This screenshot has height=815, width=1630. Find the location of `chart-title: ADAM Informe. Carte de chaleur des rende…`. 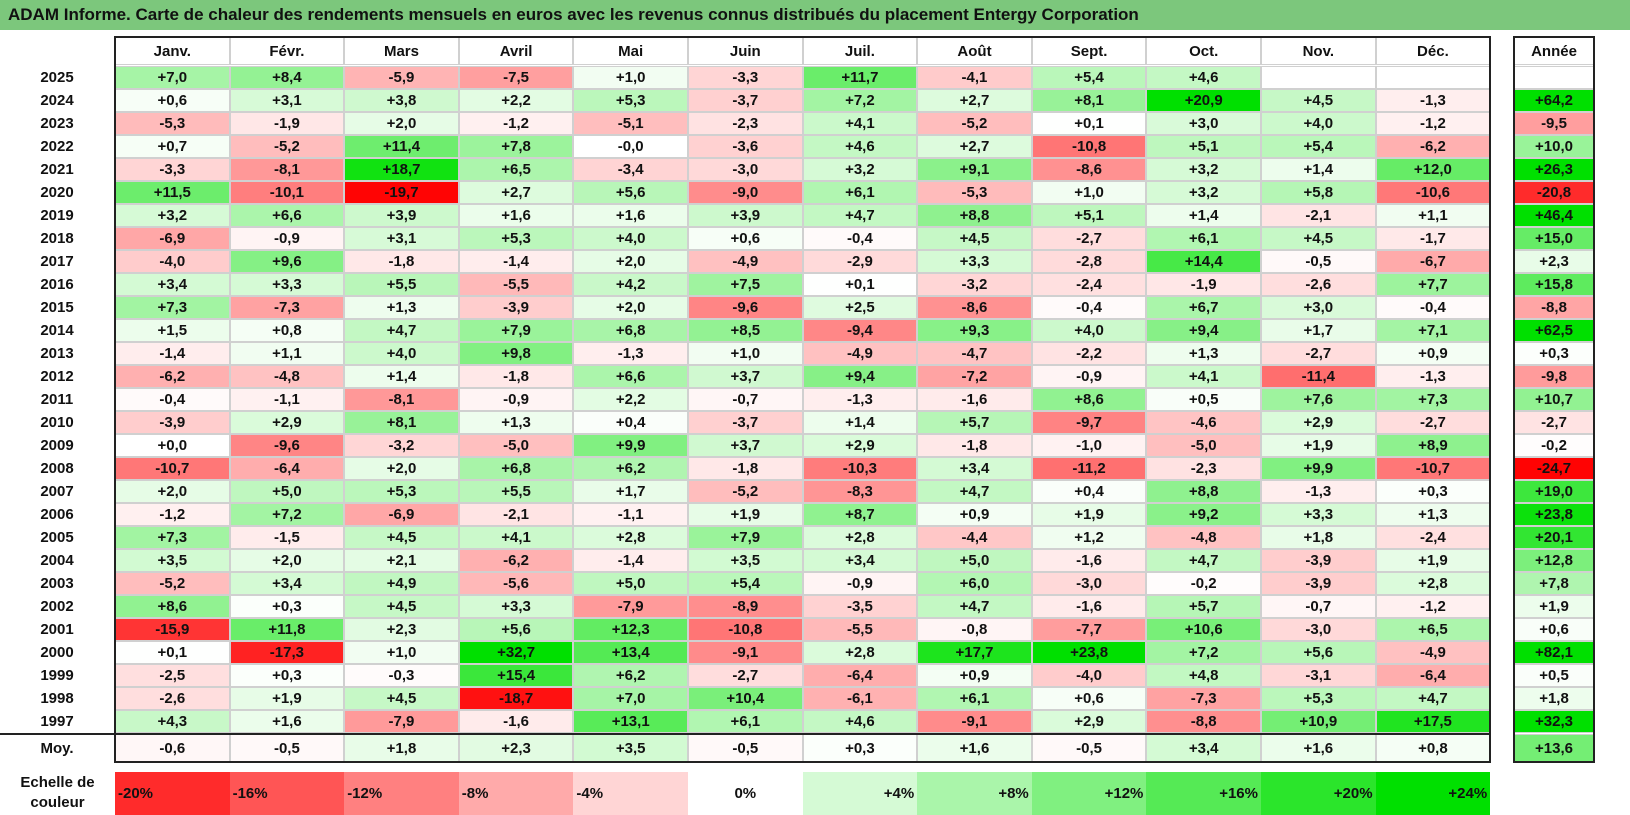

chart-title: ADAM Informe. Carte de chaleur des rende… is located at coordinates (815, 15).